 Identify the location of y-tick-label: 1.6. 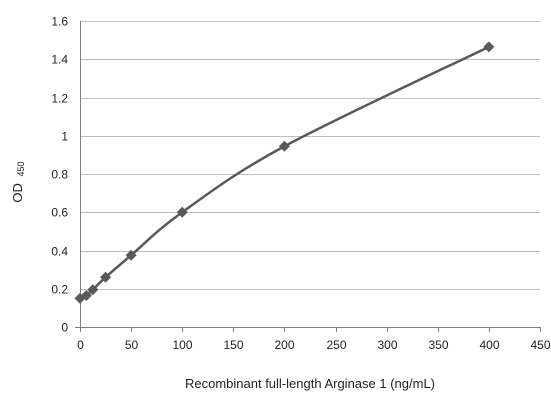
(59, 22).